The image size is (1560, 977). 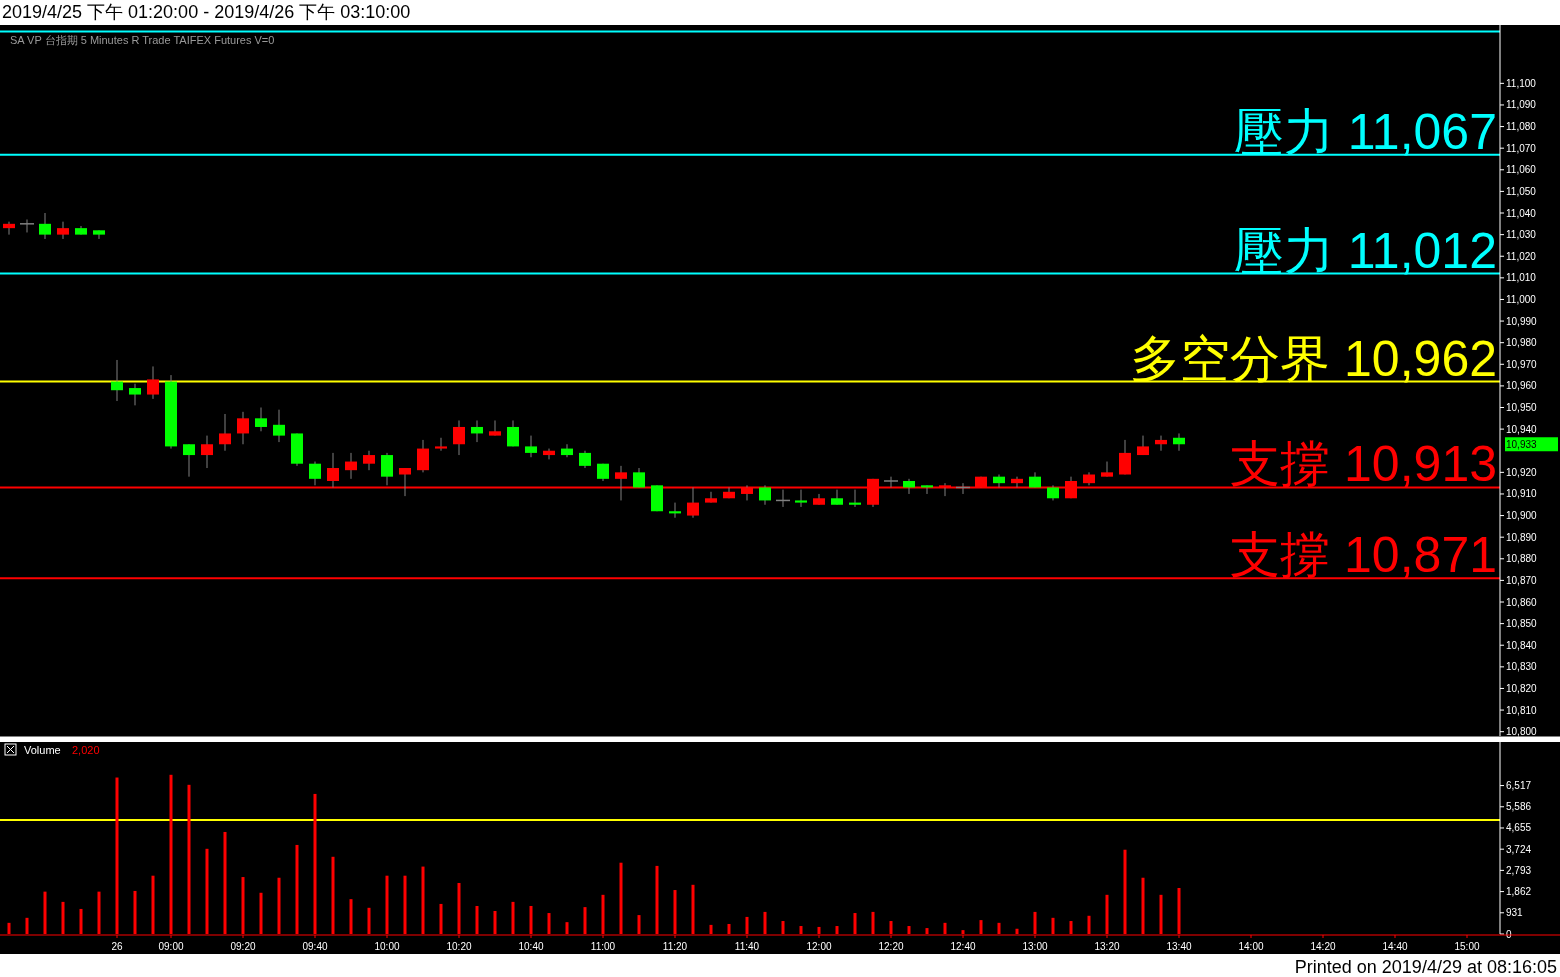 I want to click on y-tick-label: 11,040, so click(x=1521, y=213).